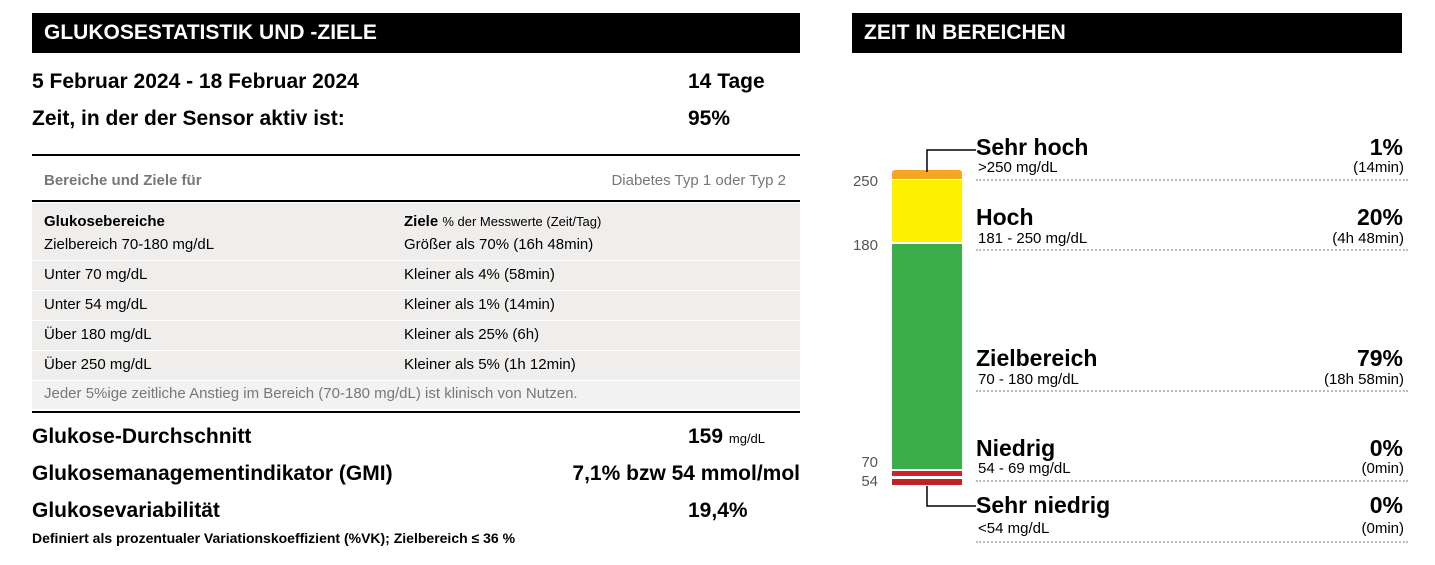  What do you see at coordinates (1379, 358) in the screenshot?
I see `target-range-percent: 79%` at bounding box center [1379, 358].